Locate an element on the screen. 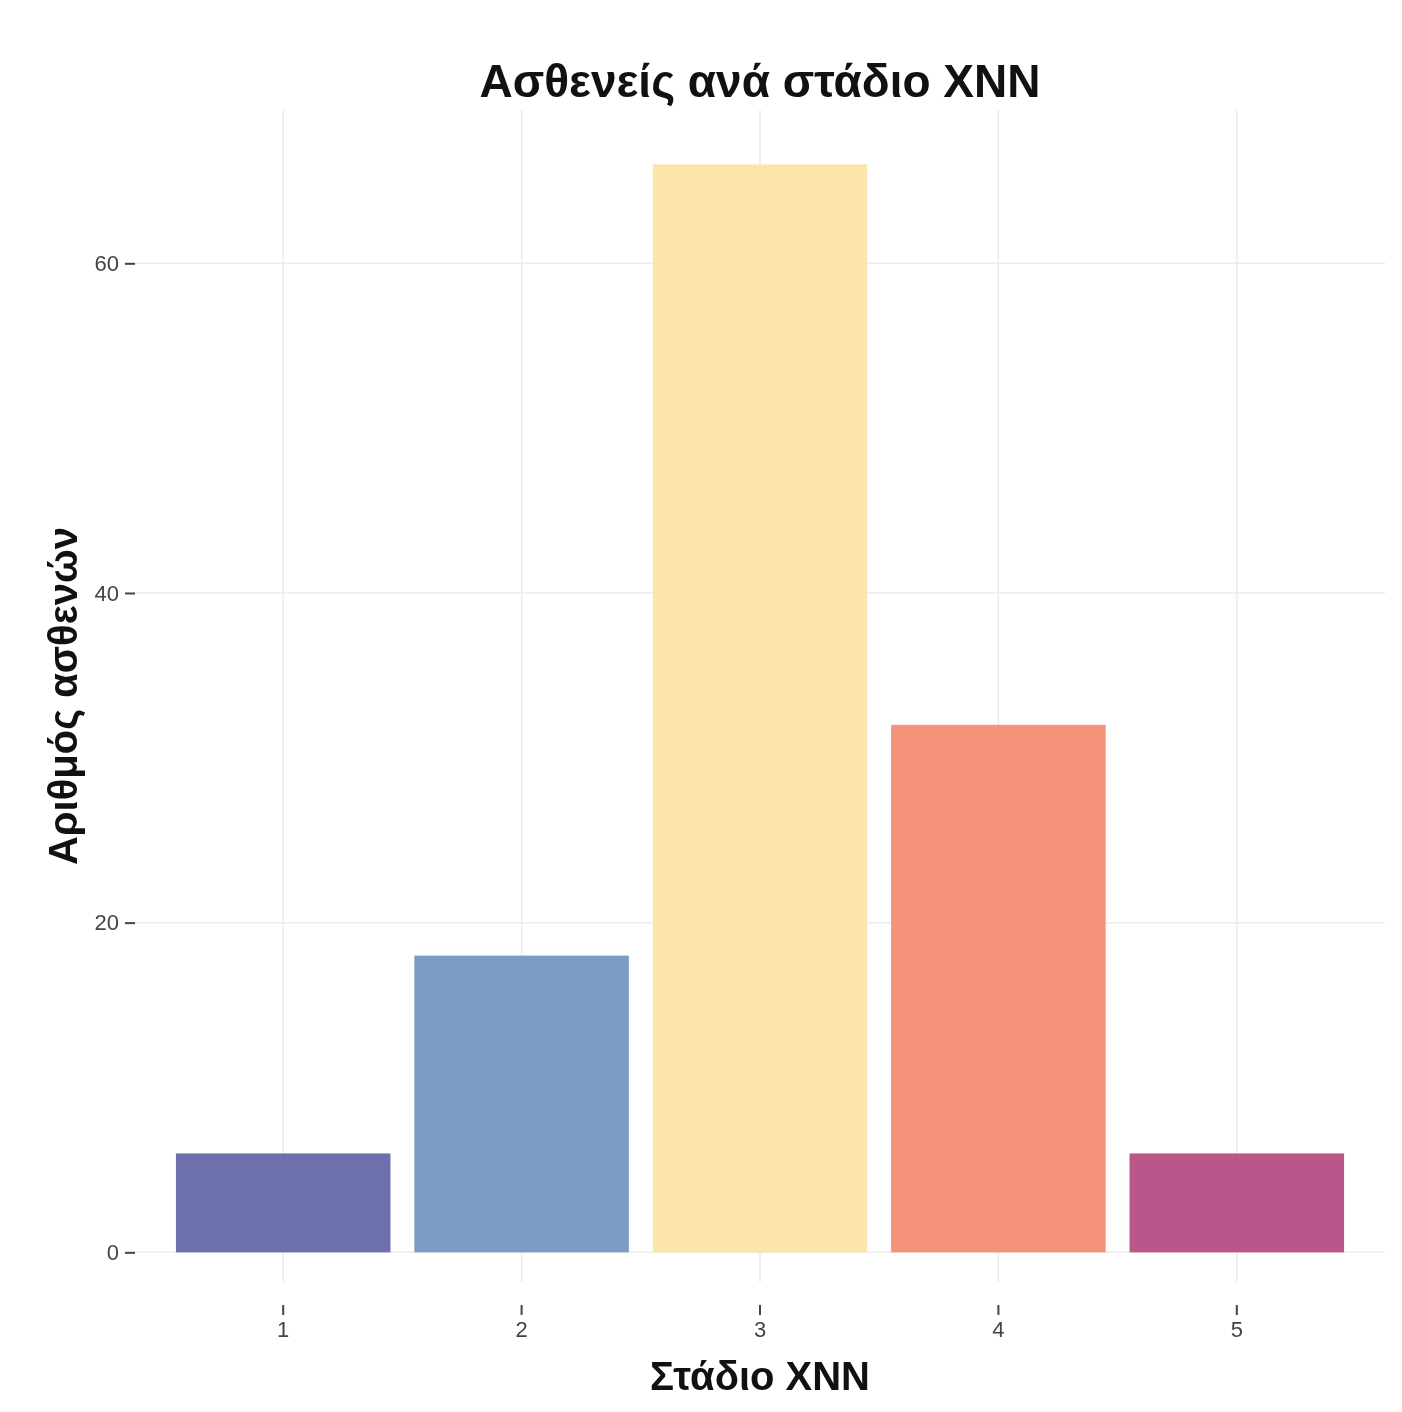  x-axis-title: Στάδιο ΧΝΝ is located at coordinates (760, 1376).